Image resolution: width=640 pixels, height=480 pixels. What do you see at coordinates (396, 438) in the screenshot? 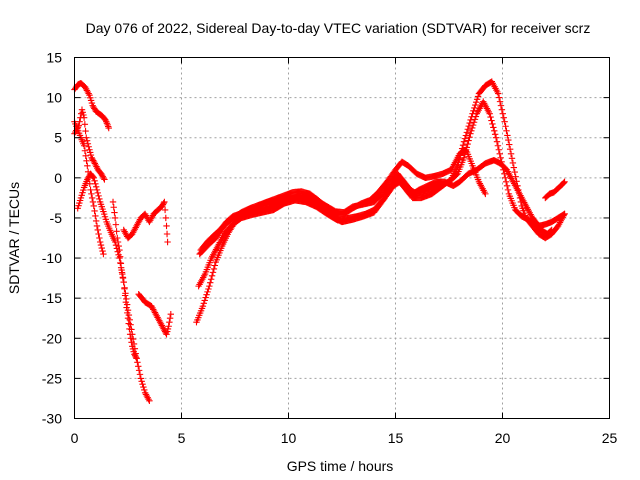
I see `x-tick-label: 15` at bounding box center [396, 438].